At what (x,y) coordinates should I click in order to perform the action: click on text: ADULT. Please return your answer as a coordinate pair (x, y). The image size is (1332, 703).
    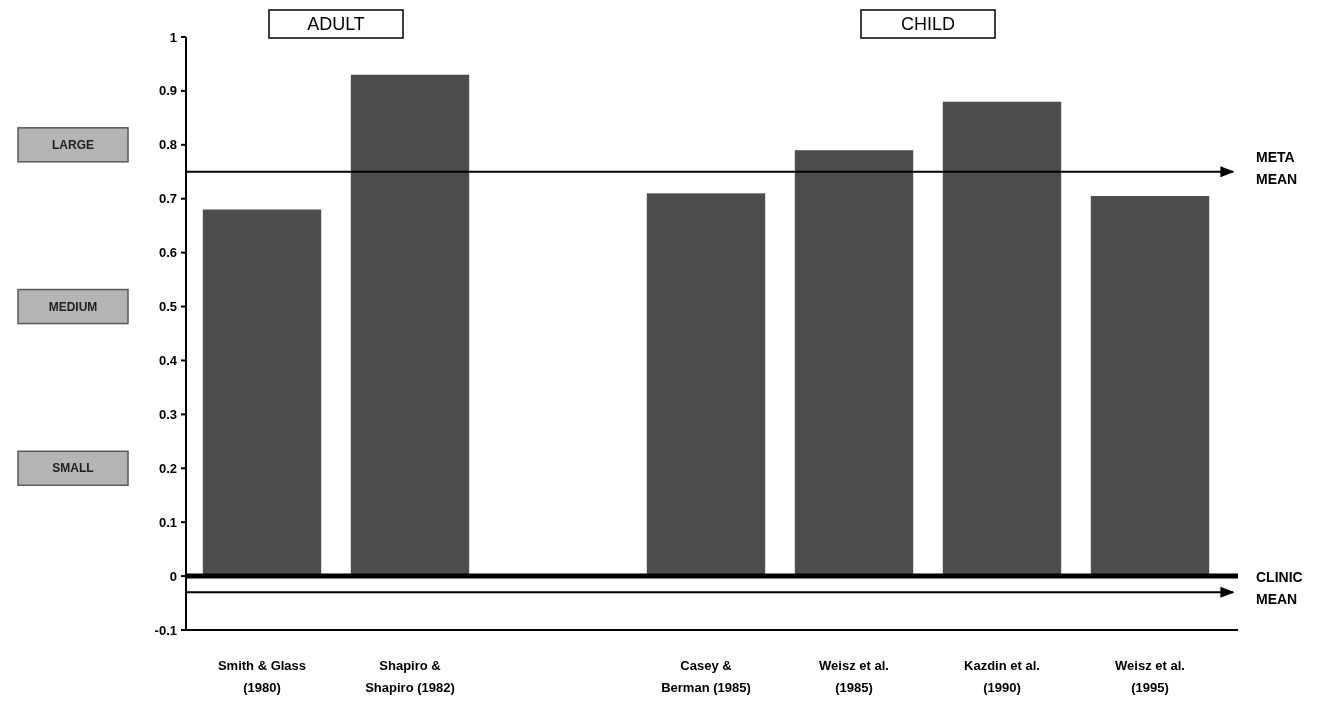
    Looking at the image, I should click on (336, 24).